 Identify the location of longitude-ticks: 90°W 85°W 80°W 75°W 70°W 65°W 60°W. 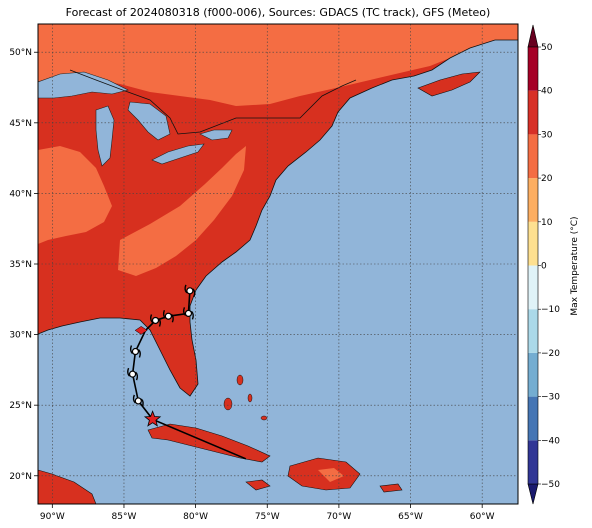
(267, 513).